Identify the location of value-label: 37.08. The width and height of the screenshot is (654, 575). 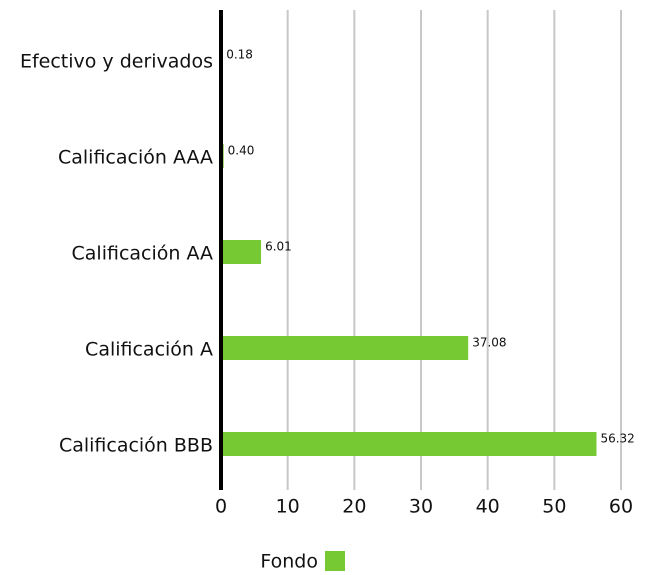
(489, 343).